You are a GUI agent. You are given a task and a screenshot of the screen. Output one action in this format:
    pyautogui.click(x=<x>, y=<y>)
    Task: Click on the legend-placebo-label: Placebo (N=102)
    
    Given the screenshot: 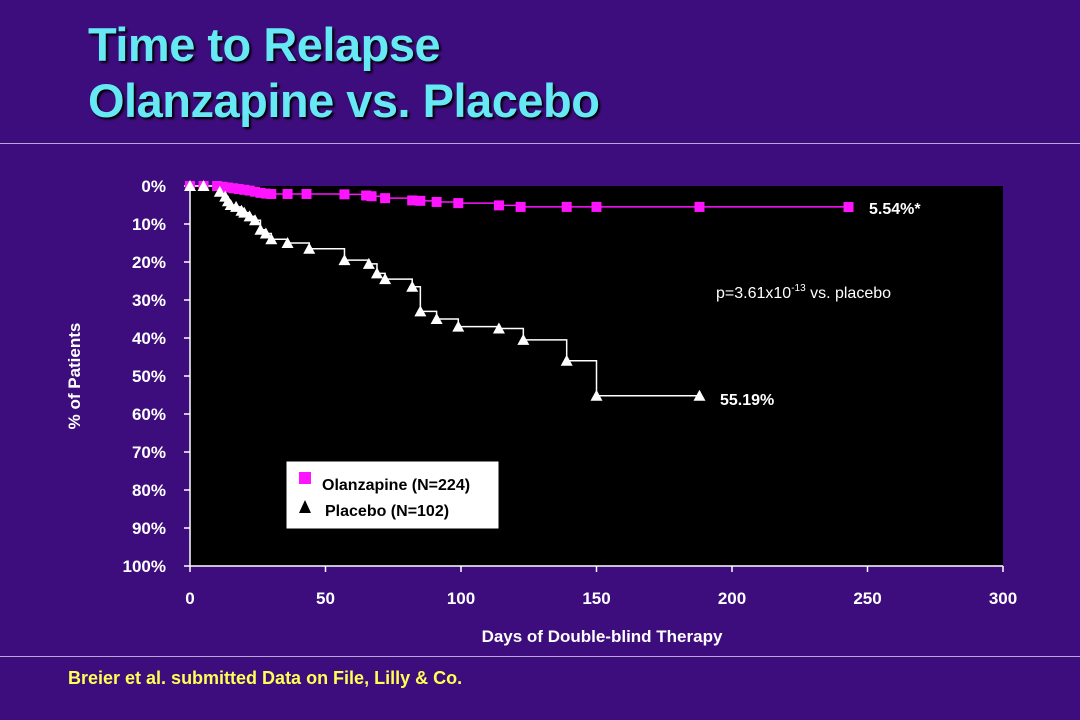 What is the action you would take?
    pyautogui.click(x=387, y=511)
    